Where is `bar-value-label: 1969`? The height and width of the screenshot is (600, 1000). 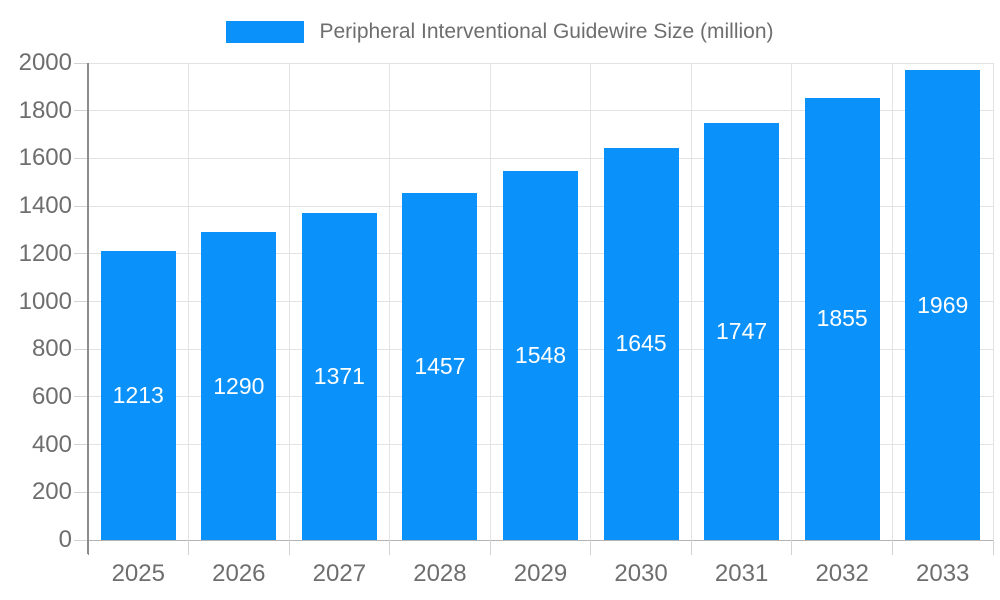 bar-value-label: 1969 is located at coordinates (943, 304).